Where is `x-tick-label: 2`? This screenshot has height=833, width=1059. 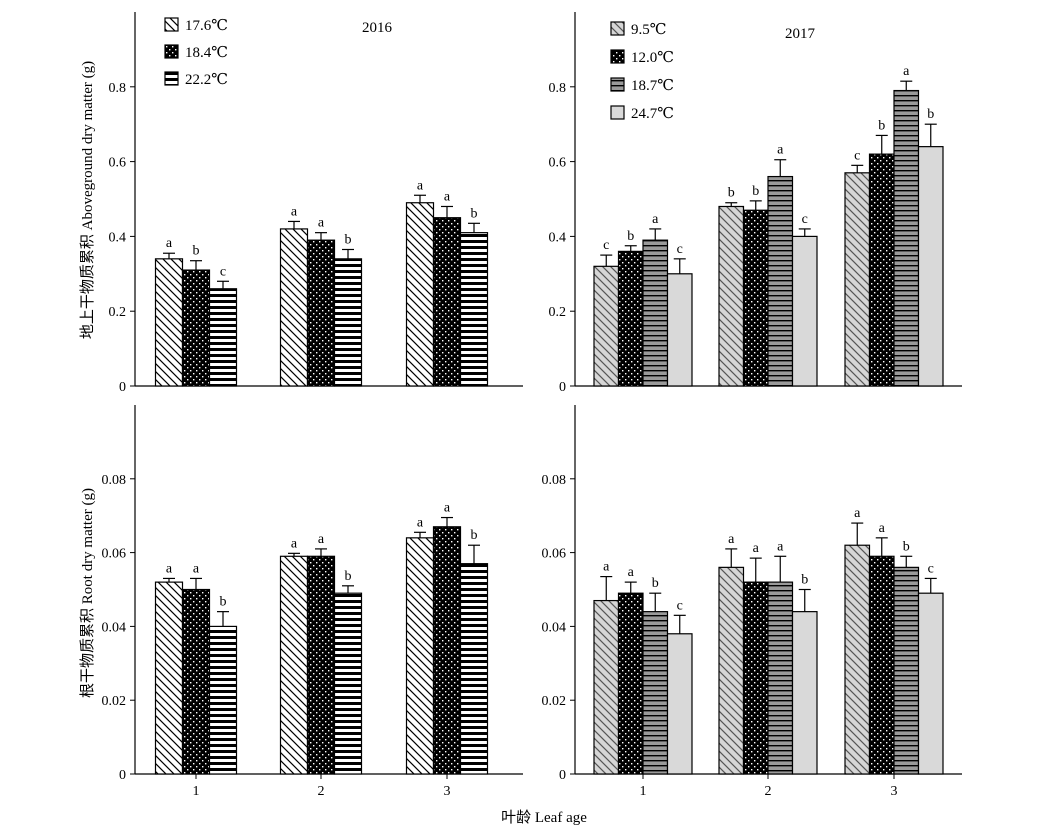 x-tick-label: 2 is located at coordinates (768, 791).